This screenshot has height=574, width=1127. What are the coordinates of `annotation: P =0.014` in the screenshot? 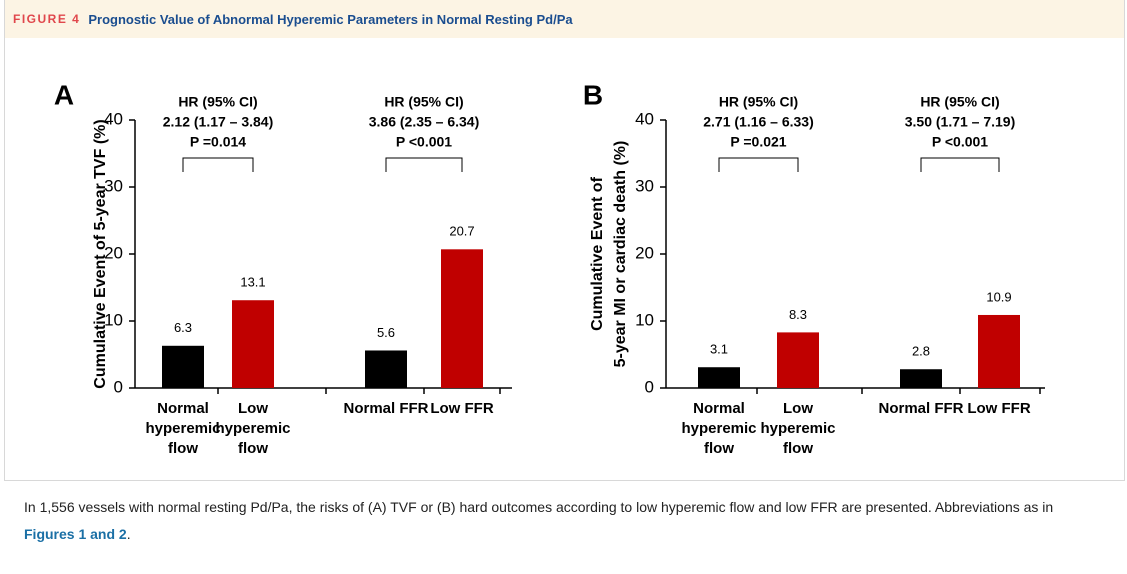 It's located at (218, 142).